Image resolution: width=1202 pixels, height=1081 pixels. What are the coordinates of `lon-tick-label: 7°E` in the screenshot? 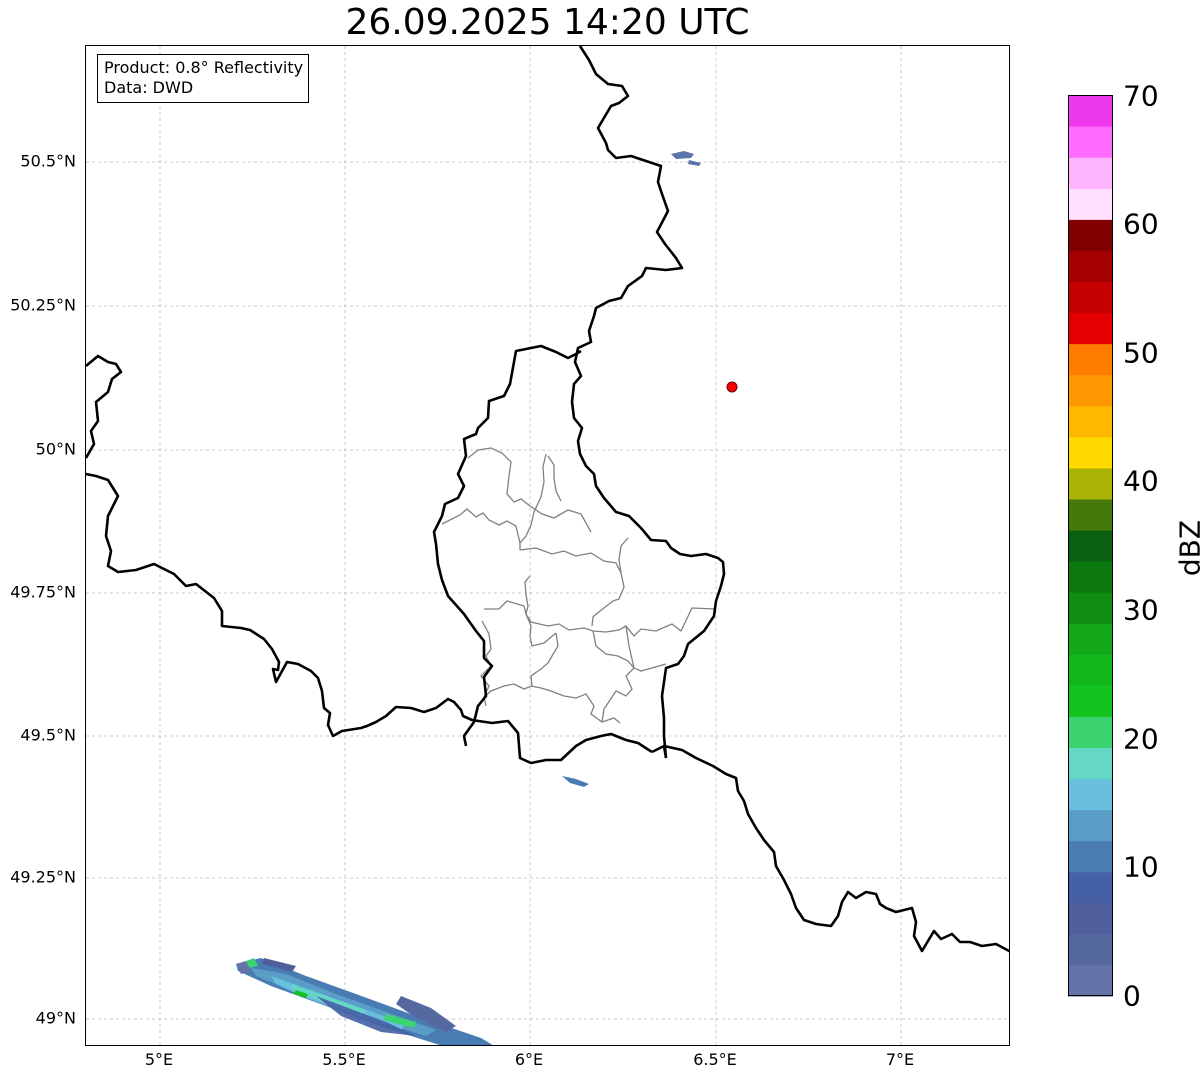 It's located at (900, 1059).